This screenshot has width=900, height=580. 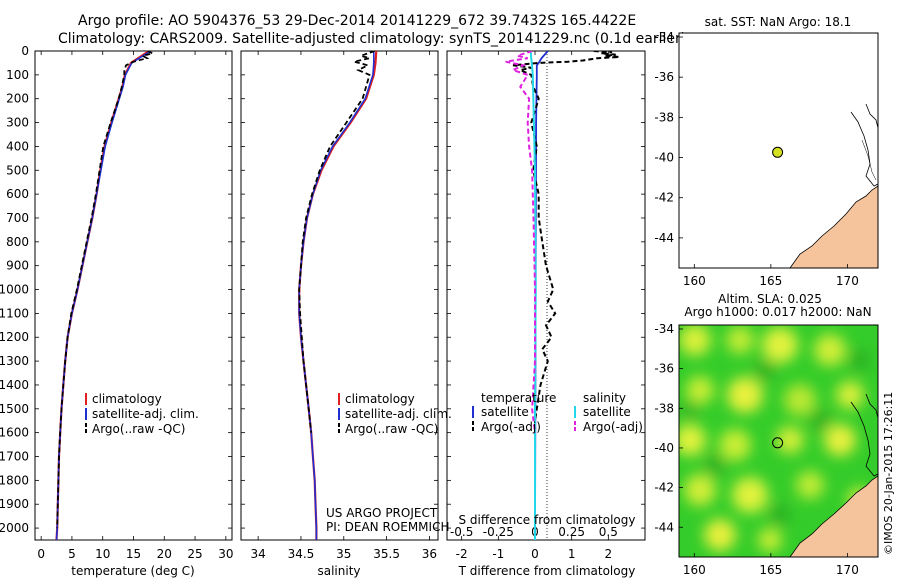 What do you see at coordinates (17, 170) in the screenshot?
I see `depth-tick-label: 500` at bounding box center [17, 170].